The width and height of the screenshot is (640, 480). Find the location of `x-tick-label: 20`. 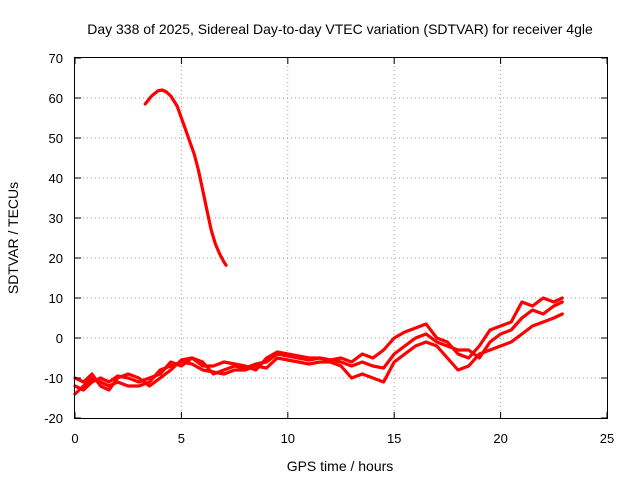

x-tick-label: 20 is located at coordinates (500, 438).